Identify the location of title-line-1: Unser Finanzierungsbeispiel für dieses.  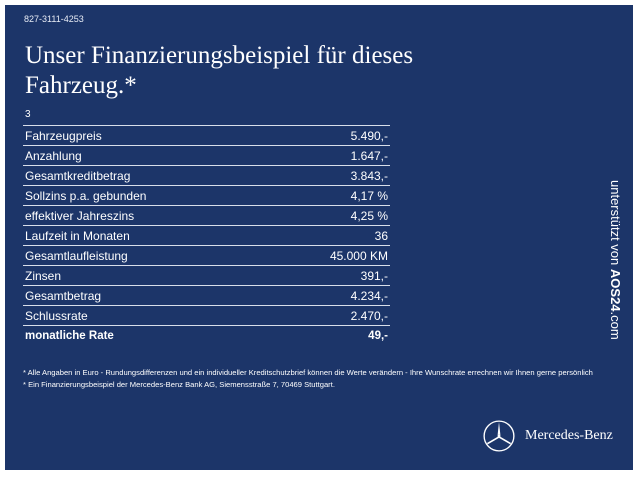
(219, 55).